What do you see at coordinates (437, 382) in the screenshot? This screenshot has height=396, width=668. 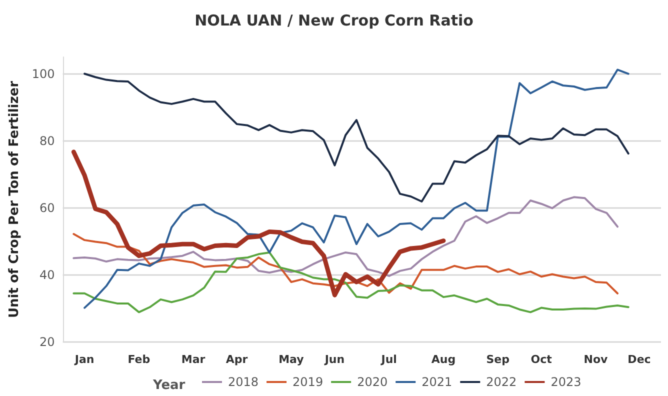 I see `legend-label: 2021` at bounding box center [437, 382].